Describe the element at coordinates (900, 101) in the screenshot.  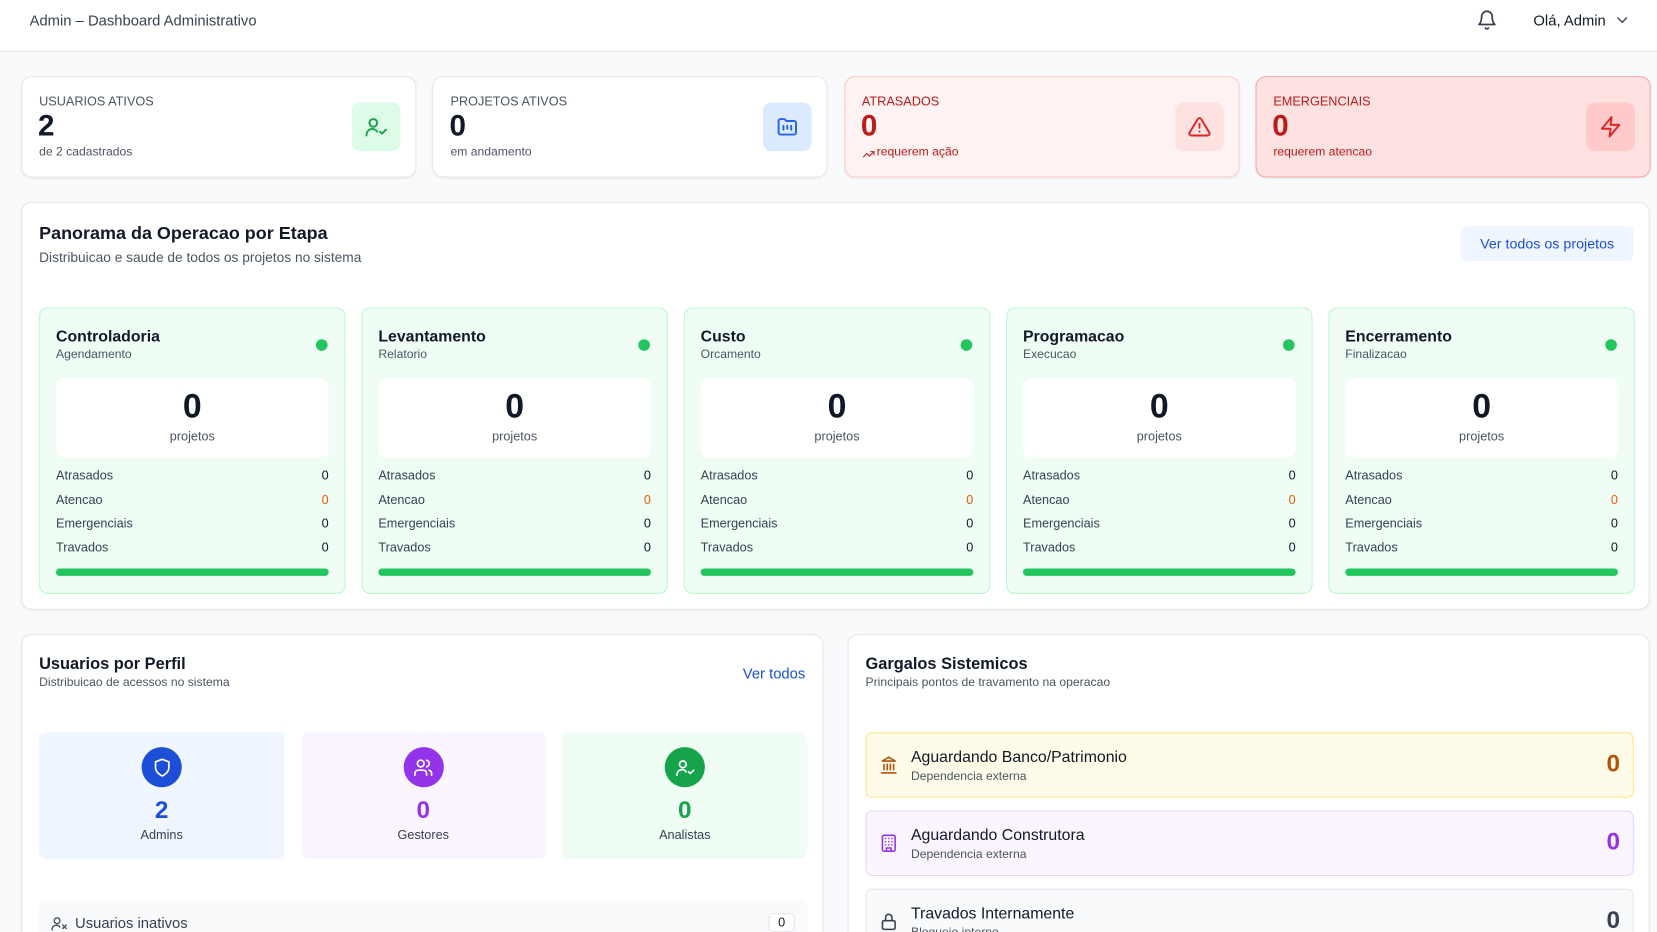
I see `stat-label: ATRASADOS` at that location.